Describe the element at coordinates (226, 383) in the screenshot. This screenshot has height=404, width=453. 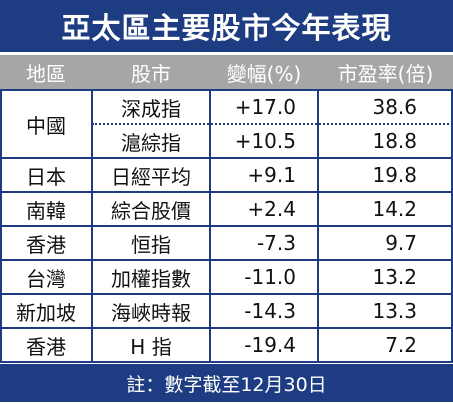
I see `footer-note: 註：數字截至12月30日` at that location.